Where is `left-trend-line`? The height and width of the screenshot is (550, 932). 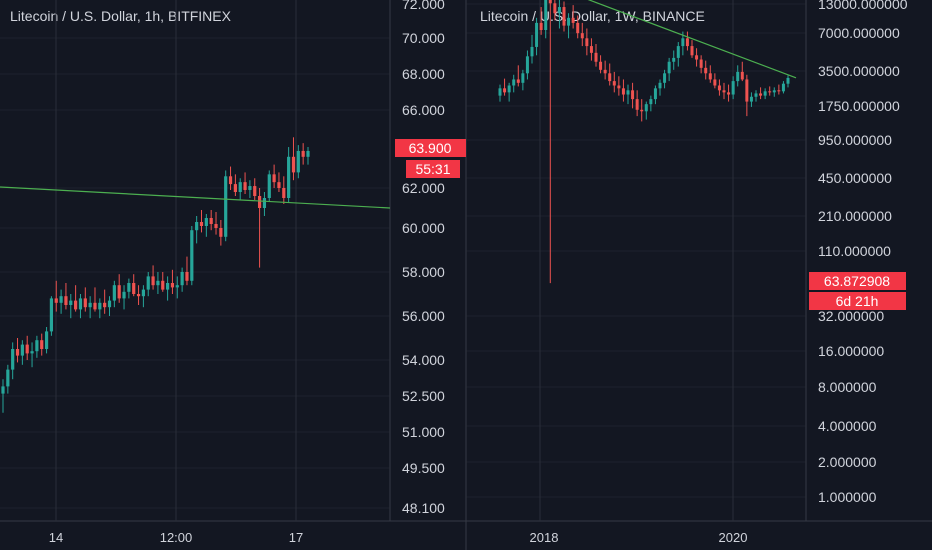 left-trend-line is located at coordinates (195, 197).